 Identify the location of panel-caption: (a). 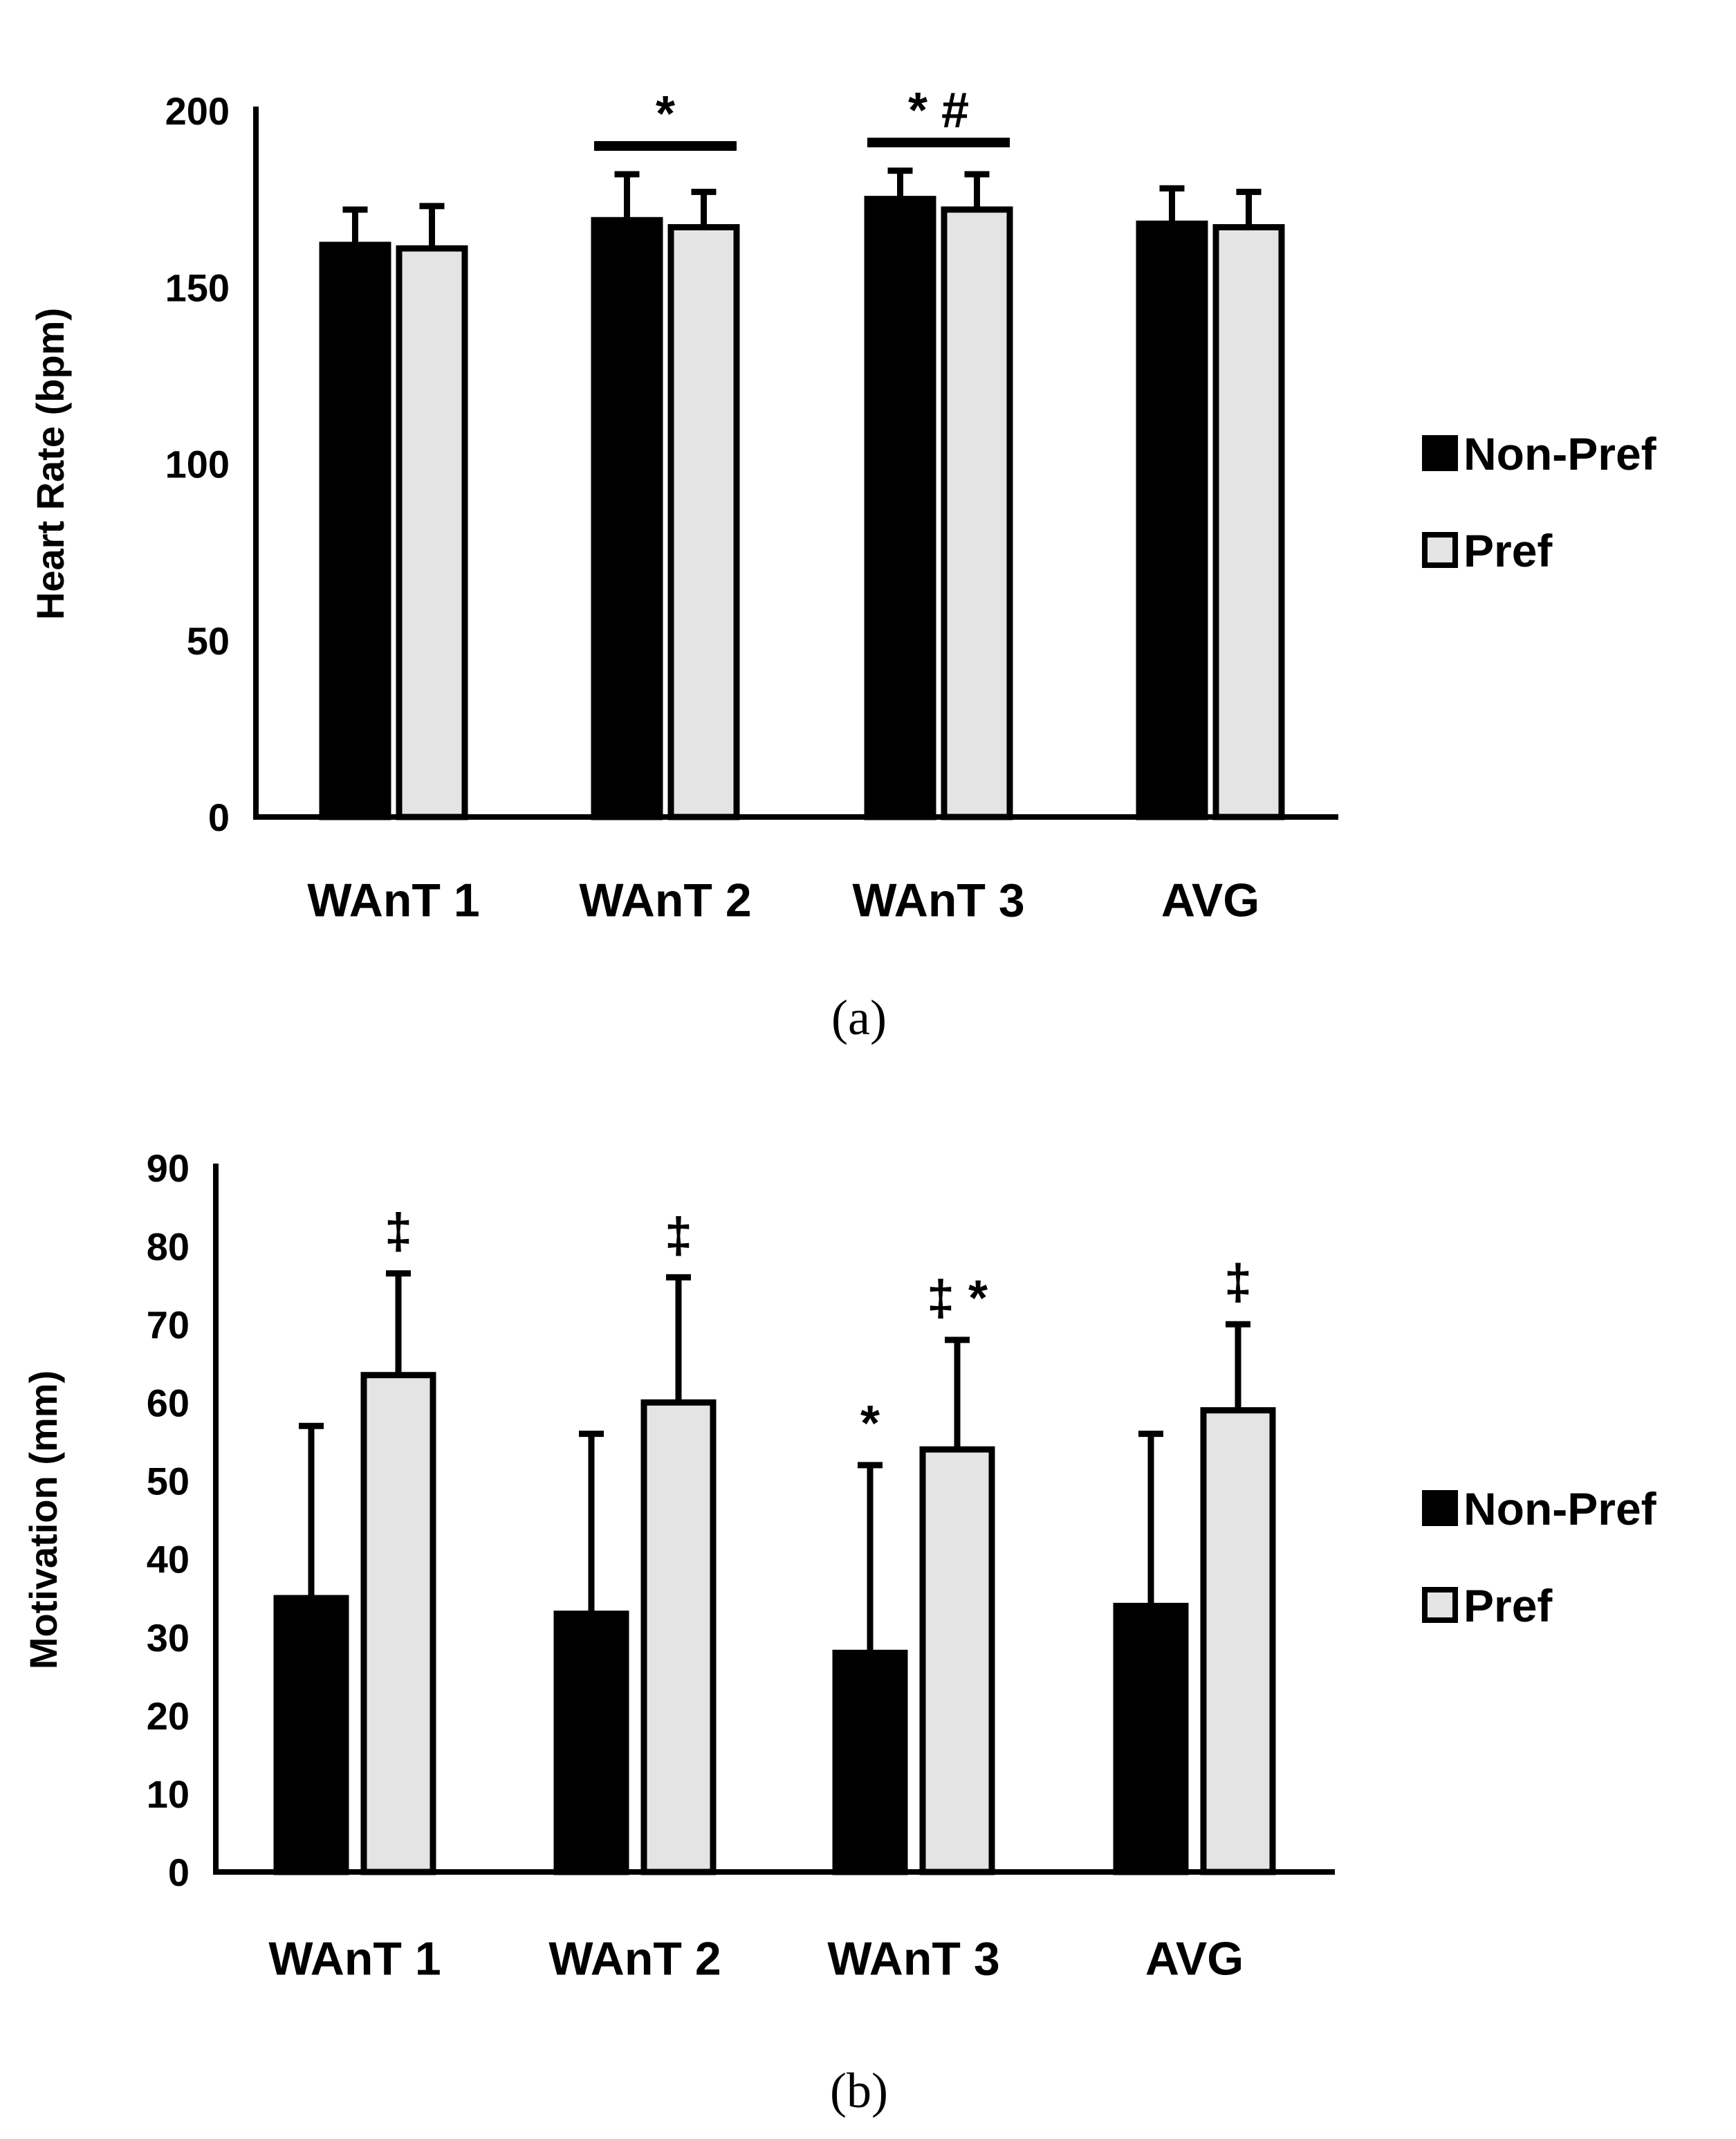
(859, 1017).